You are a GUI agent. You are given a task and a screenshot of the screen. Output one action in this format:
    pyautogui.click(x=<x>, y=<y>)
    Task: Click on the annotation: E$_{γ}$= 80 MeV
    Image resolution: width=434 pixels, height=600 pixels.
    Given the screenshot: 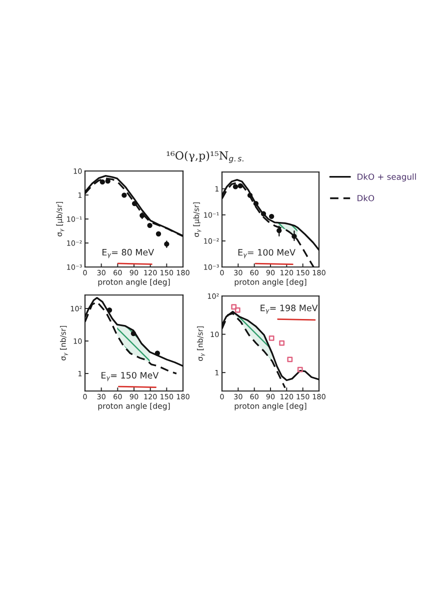 What is the action you would take?
    pyautogui.click(x=128, y=253)
    